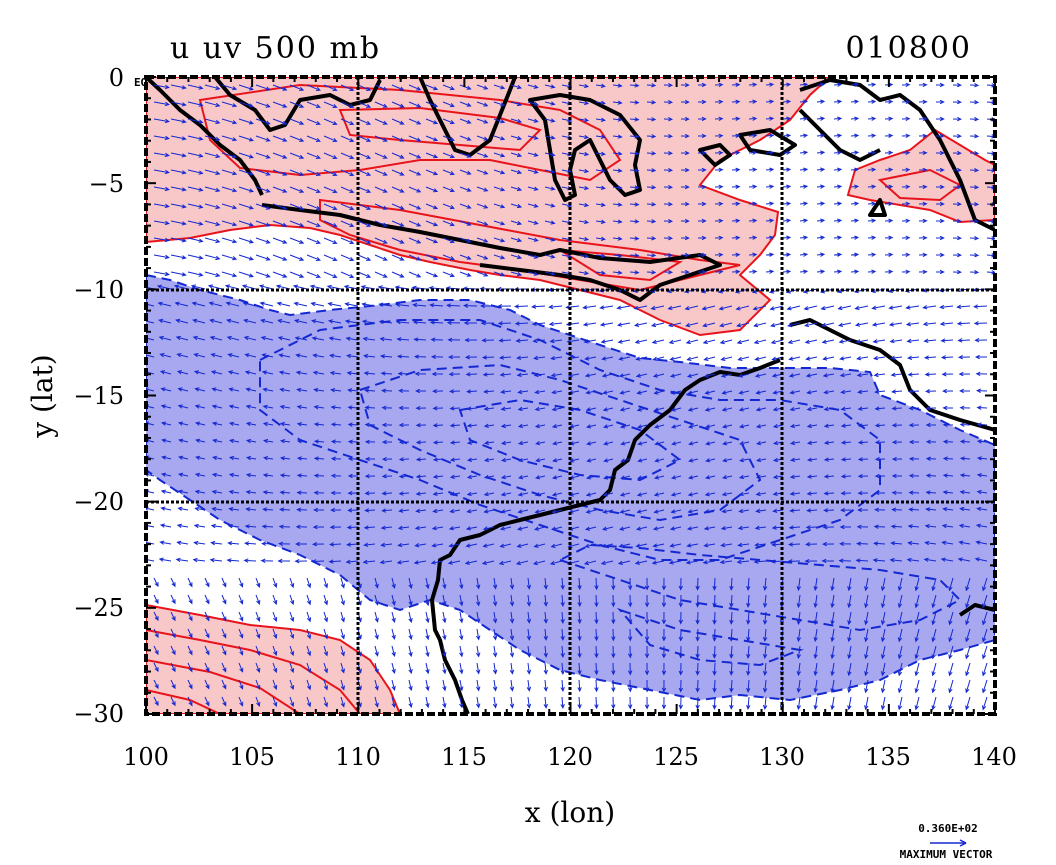  What do you see at coordinates (570, 812) in the screenshot?
I see `x-axis-label: x (lon)` at bounding box center [570, 812].